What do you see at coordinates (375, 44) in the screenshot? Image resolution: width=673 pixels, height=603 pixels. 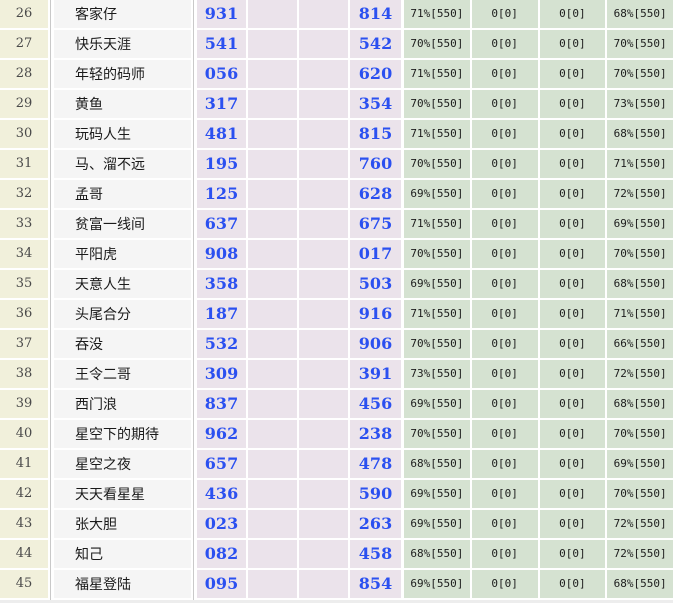 I see `pick-number-cell: 542` at bounding box center [375, 44].